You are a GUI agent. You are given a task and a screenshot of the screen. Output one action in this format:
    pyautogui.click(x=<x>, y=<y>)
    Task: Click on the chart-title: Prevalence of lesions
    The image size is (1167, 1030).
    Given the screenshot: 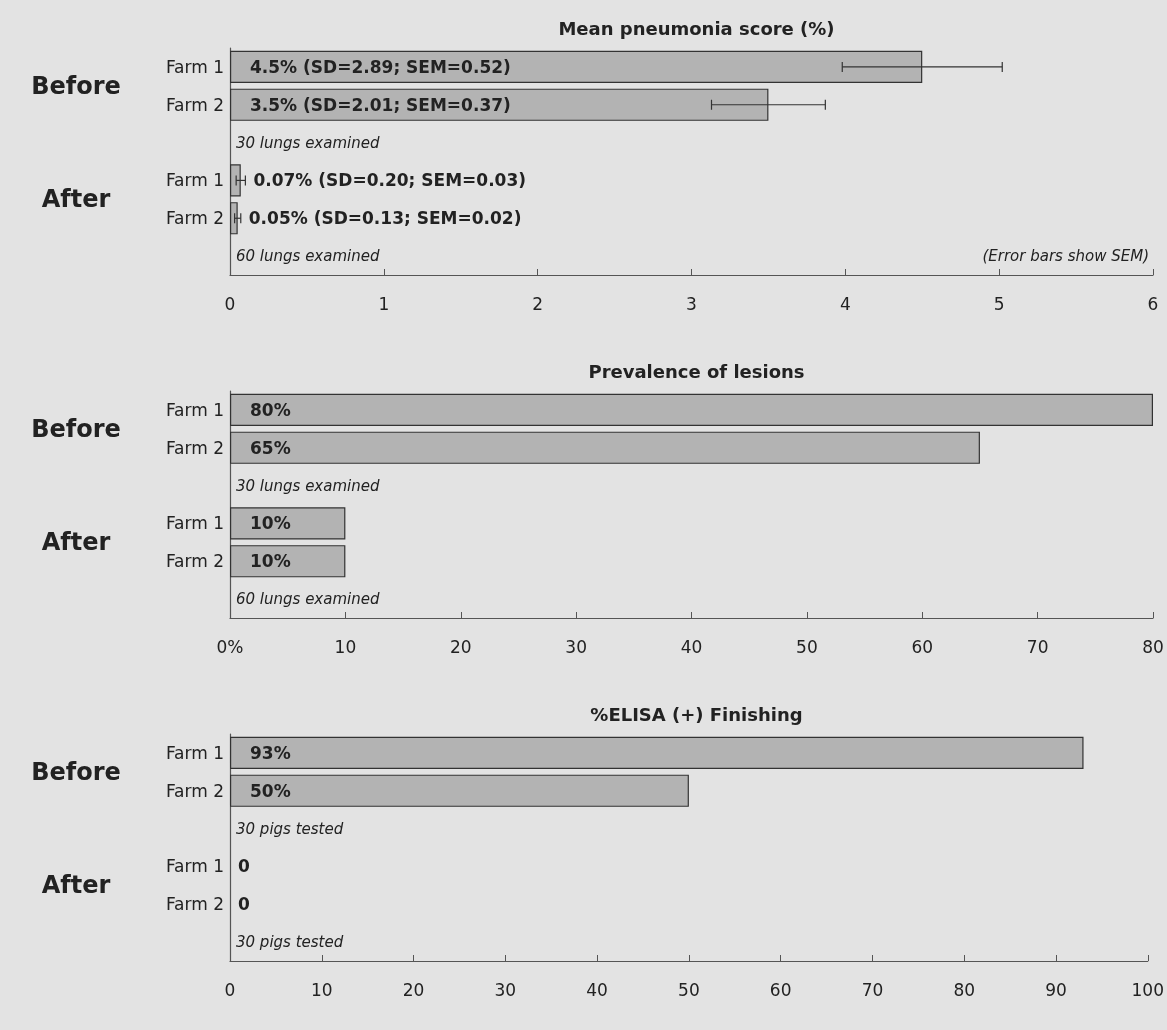 What is the action you would take?
    pyautogui.click(x=696, y=371)
    